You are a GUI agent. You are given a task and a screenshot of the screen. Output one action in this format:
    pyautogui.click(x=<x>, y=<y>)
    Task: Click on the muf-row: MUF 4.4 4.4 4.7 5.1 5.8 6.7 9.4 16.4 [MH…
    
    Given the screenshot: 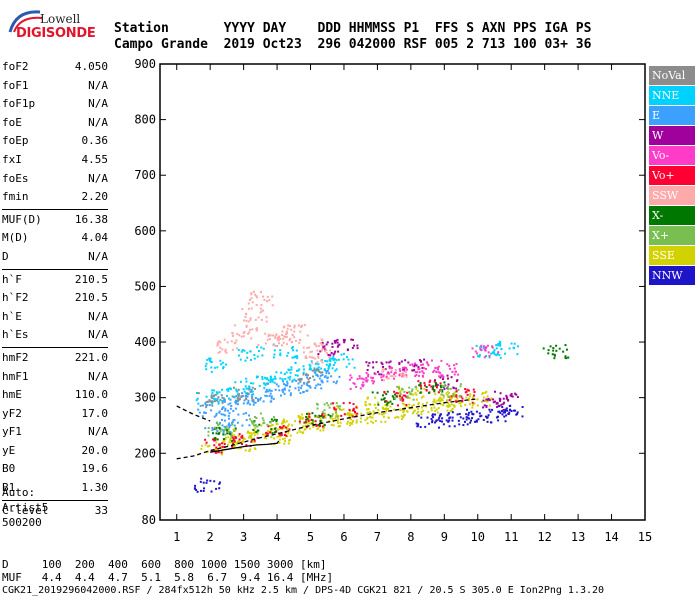 What is the action you would take?
    pyautogui.click(x=168, y=577)
    